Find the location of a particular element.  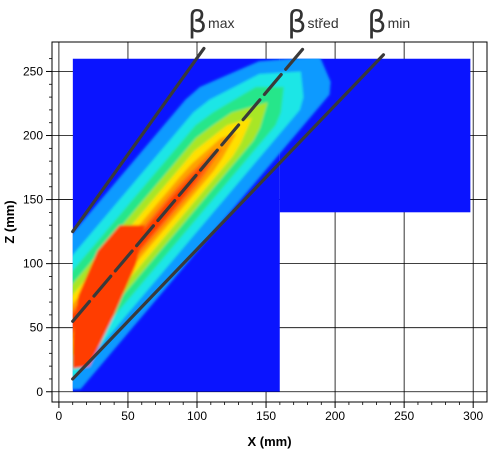

y-tick-label: 250 is located at coordinates (33, 71).